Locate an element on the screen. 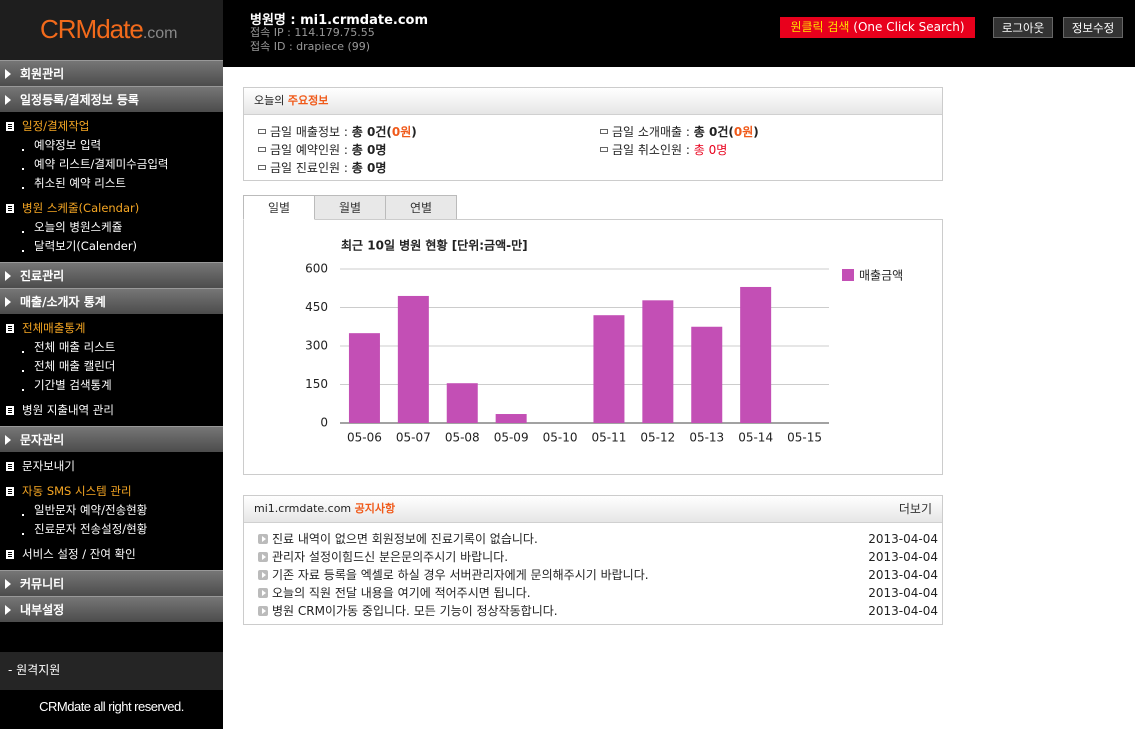 The height and width of the screenshot is (729, 1135). menu-group: 문자보내기 is located at coordinates (111, 466).